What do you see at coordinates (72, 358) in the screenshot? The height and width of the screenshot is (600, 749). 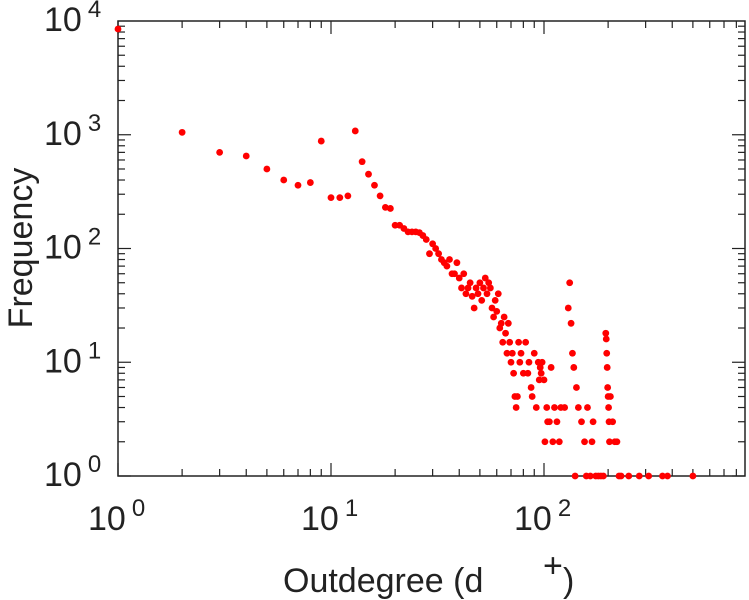 I see `y-tick-label: 10 1` at bounding box center [72, 358].